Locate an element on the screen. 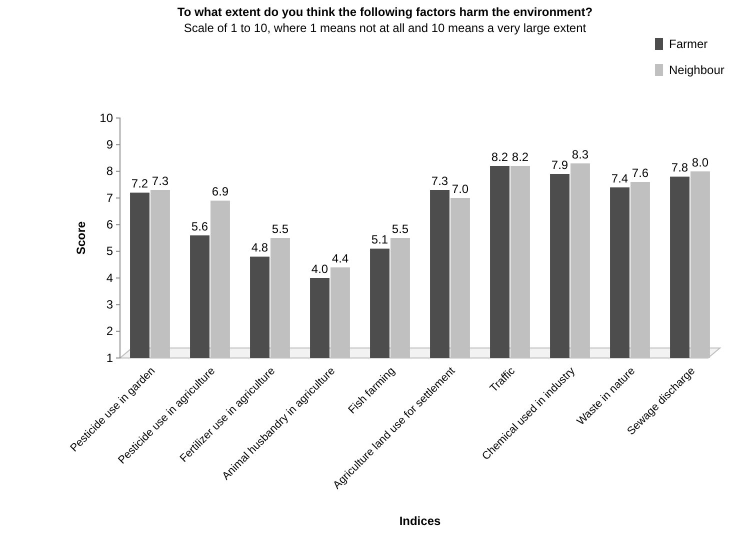 This screenshot has height=533, width=739. data-label: 7.4 is located at coordinates (619, 178).